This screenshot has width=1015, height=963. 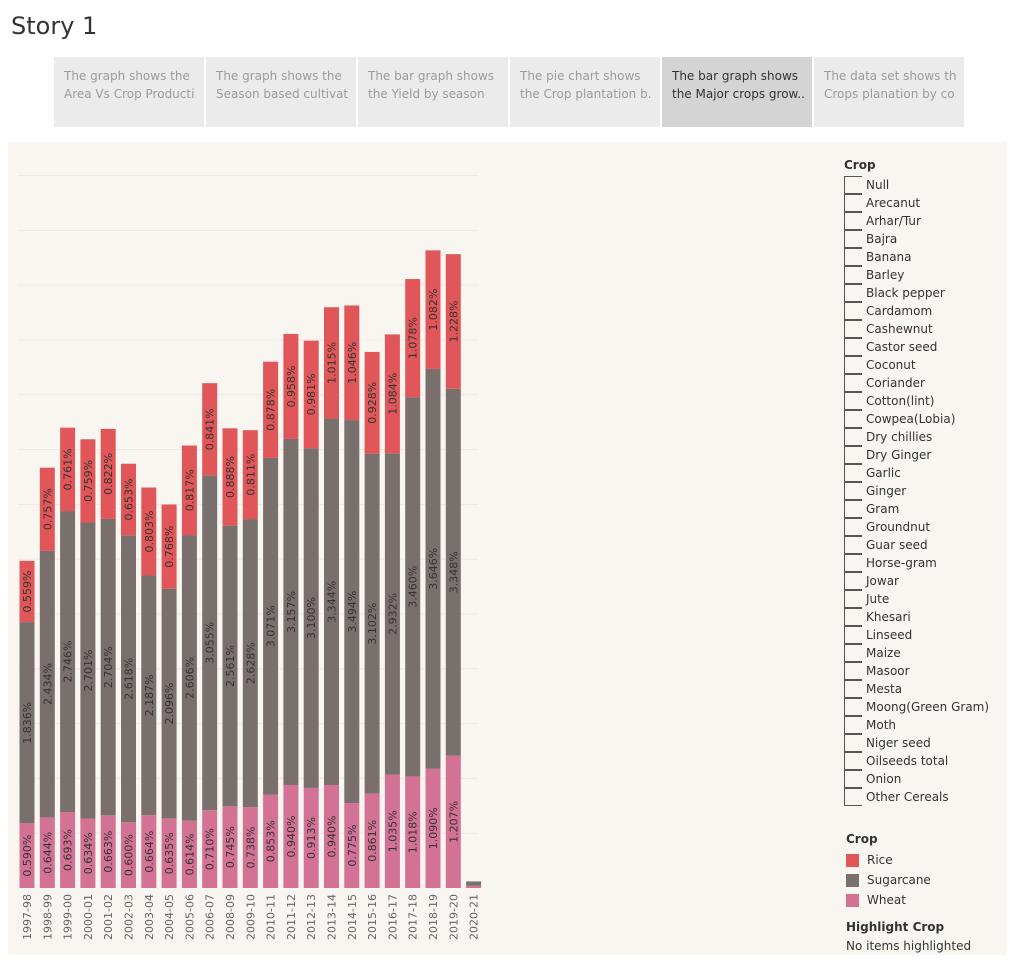 I want to click on crop-filter-item: Masoor, so click(x=919, y=671).